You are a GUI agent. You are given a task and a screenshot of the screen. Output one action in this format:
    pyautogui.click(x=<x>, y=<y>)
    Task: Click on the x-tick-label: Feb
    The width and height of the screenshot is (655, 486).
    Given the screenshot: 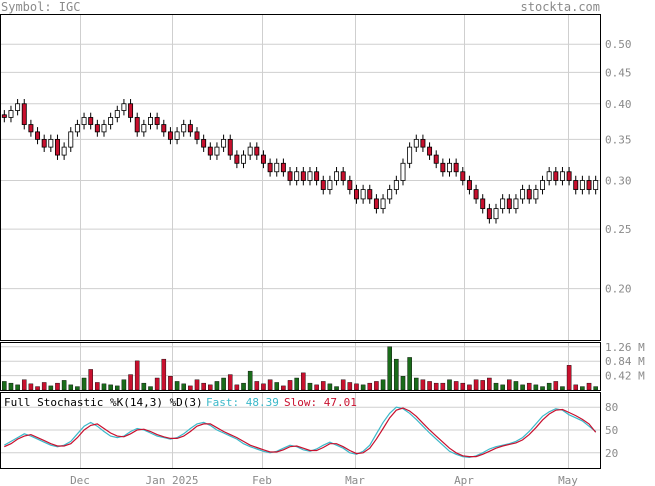 What is the action you would take?
    pyautogui.click(x=262, y=480)
    